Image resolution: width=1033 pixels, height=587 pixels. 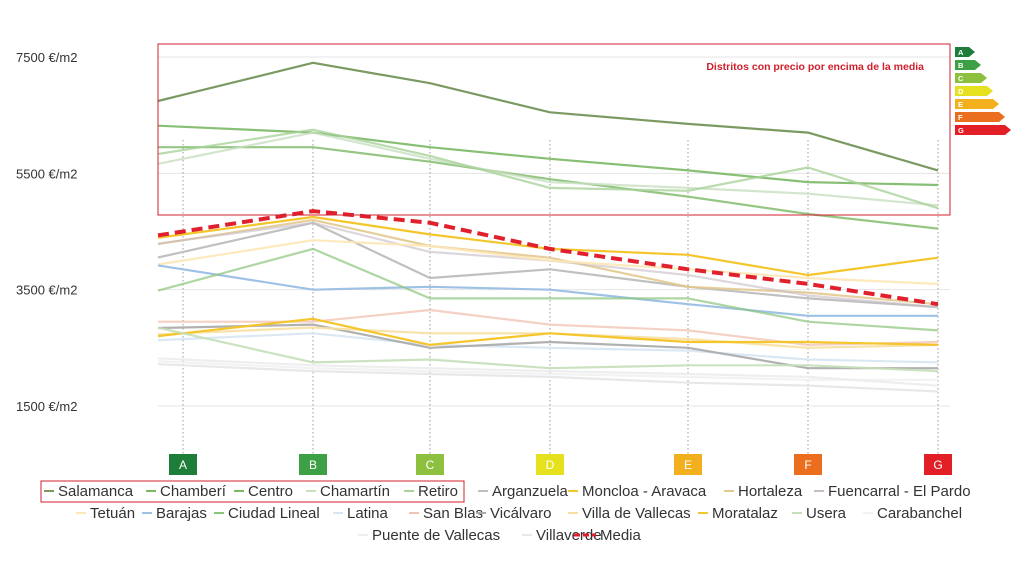 I want to click on legend-label: Ciudad Lineal, so click(x=274, y=513).